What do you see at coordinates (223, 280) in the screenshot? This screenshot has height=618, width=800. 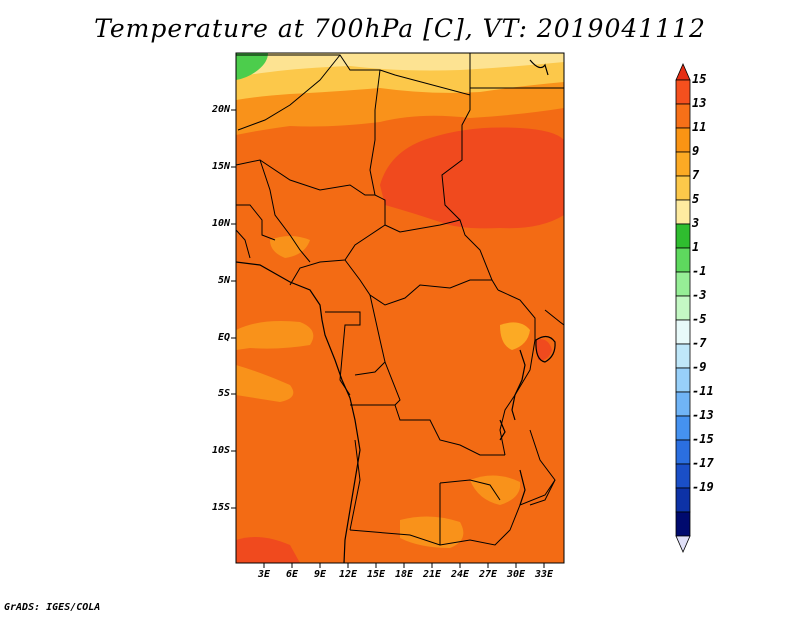 I see `lat-label-5n: 5N` at bounding box center [223, 280].